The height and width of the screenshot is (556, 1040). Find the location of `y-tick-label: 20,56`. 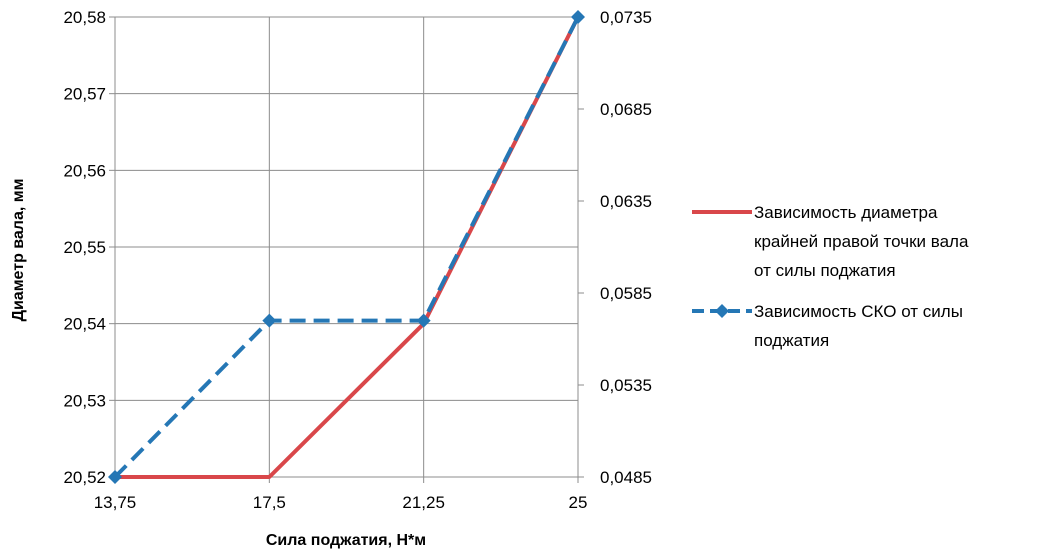

y-tick-label: 20,56 is located at coordinates (84, 170).